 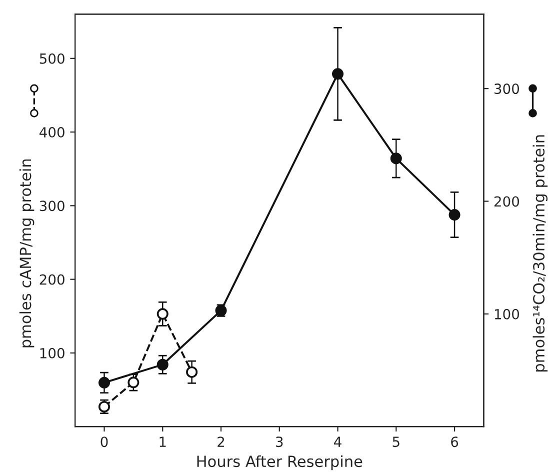 What do you see at coordinates (26, 253) in the screenshot?
I see `y-axis-title: pmoles cAMP/mg protein` at bounding box center [26, 253].